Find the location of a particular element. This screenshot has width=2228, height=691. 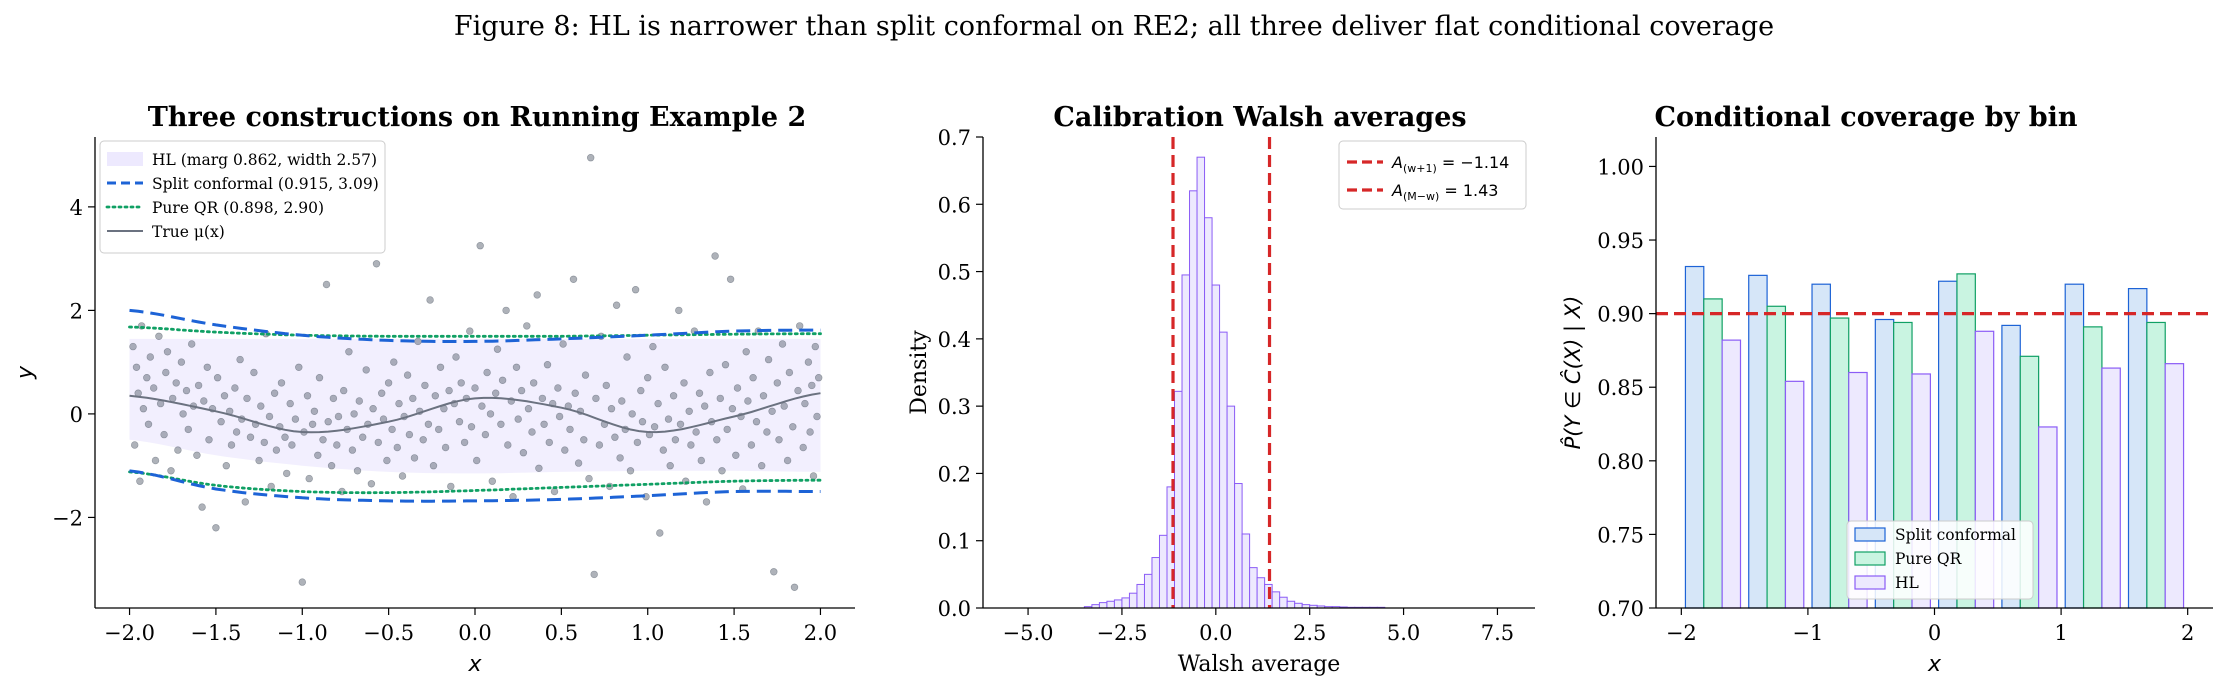

panel3-title: Conditional coverage by bin is located at coordinates (1865, 117).